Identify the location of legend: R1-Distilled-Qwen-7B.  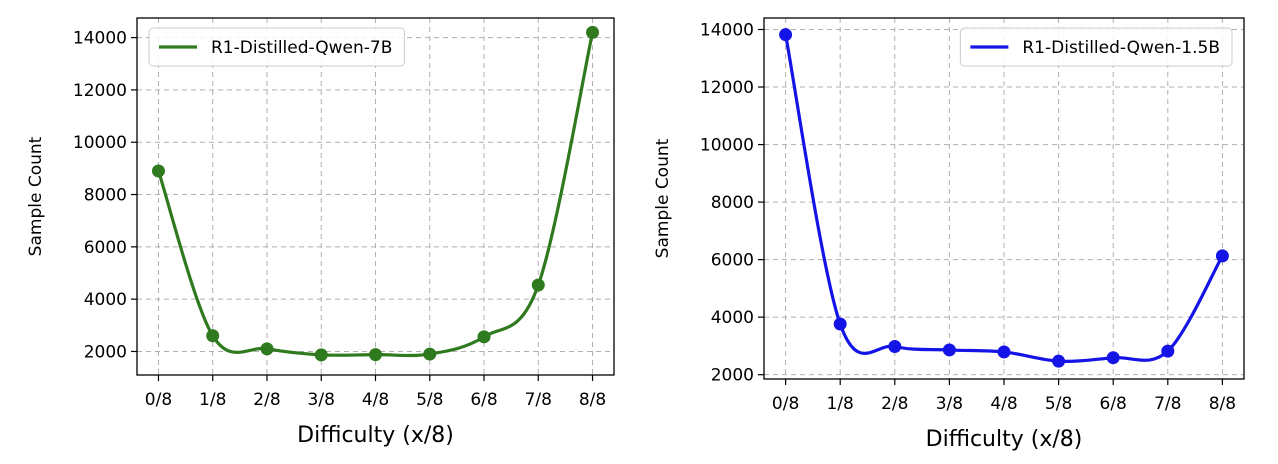
(276, 47).